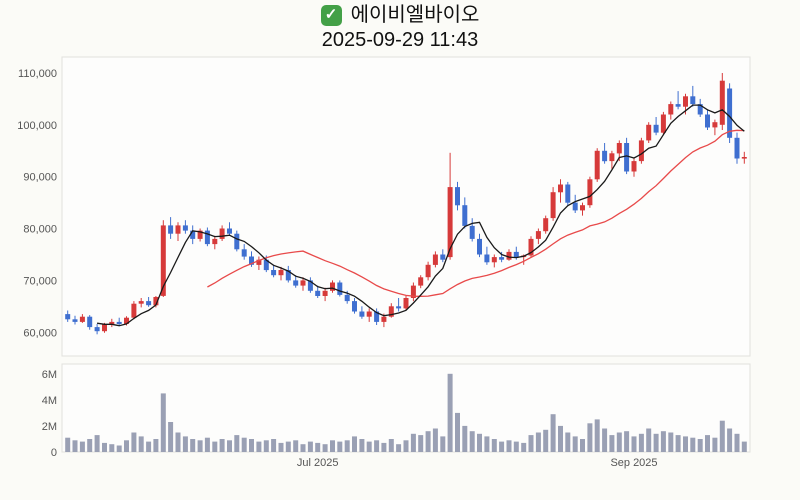  Describe the element at coordinates (37, 74) in the screenshot. I see `svg-text: 110,000` at that location.